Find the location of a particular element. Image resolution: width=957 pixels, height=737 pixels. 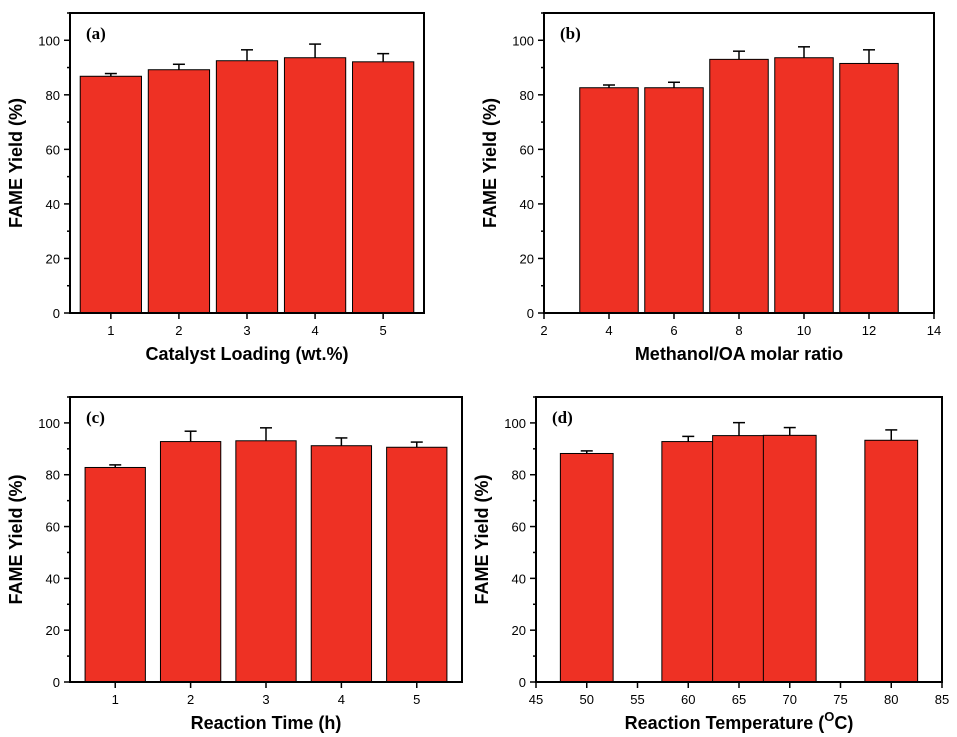

panel-d-y-tick-label: 60 is located at coordinates (519, 527).